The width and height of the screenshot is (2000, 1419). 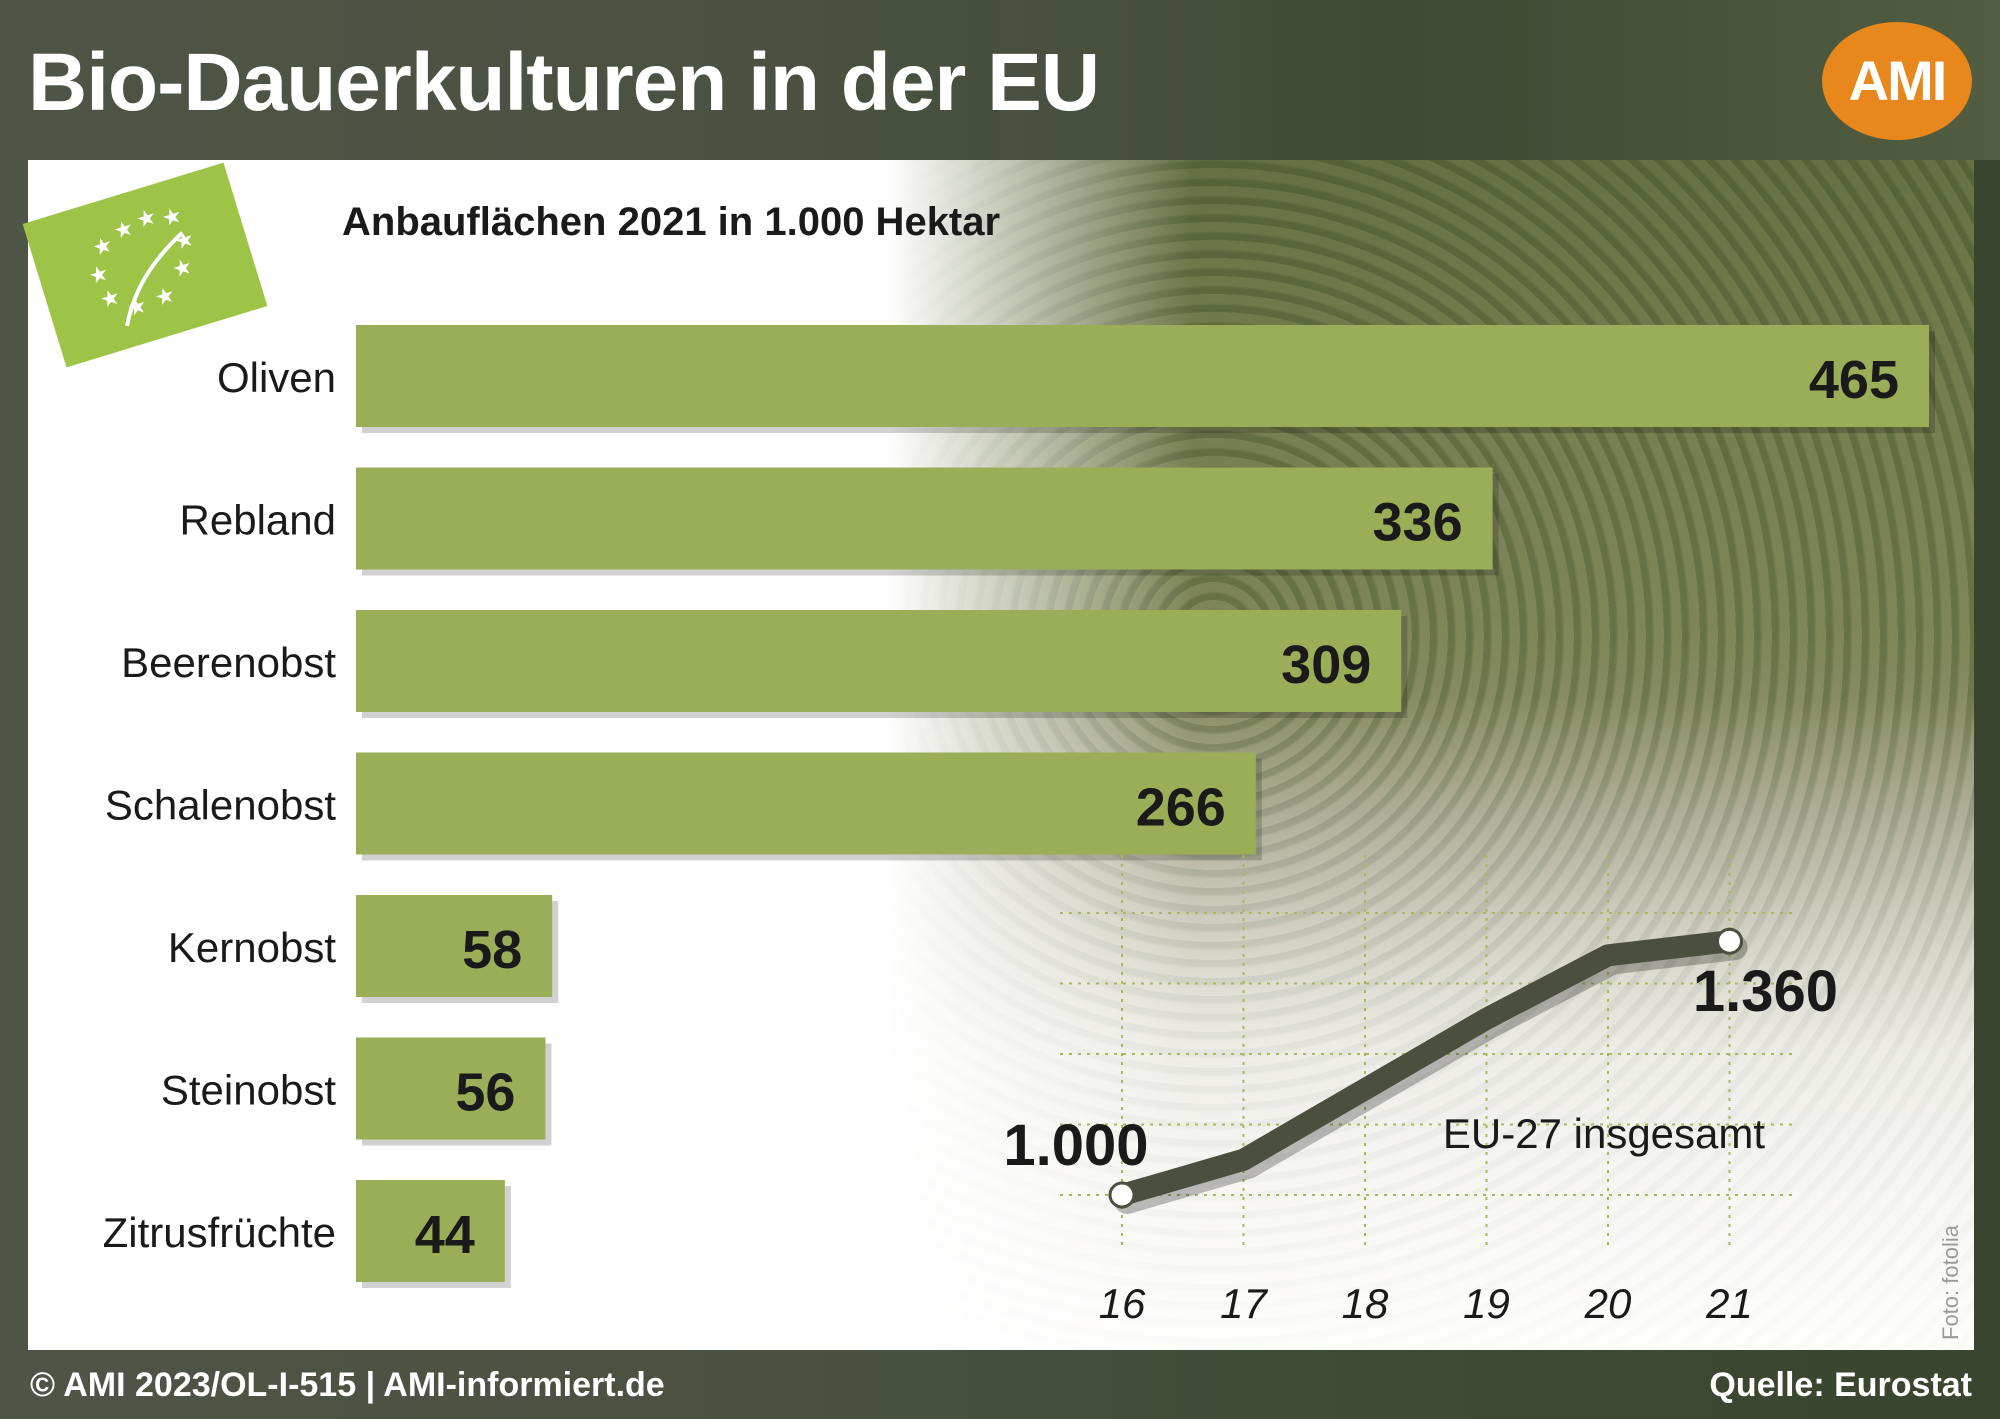 I want to click on x-tick-label: 18, so click(x=1365, y=1303).